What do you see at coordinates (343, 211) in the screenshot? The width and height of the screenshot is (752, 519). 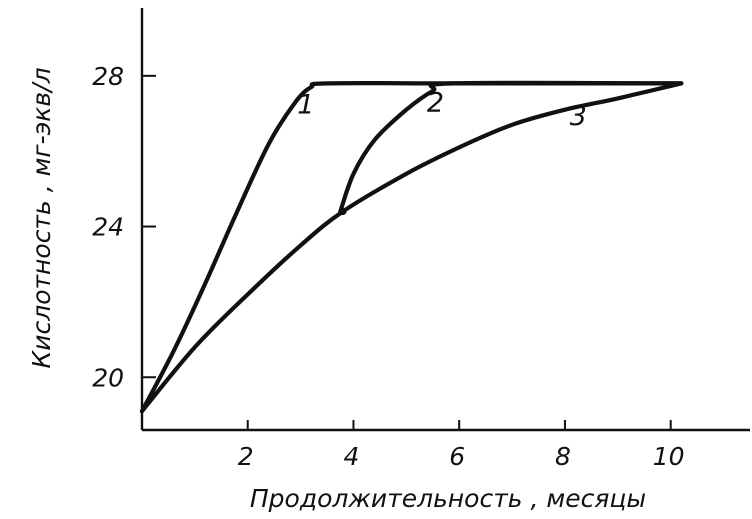 I see `branch-point-marker` at bounding box center [343, 211].